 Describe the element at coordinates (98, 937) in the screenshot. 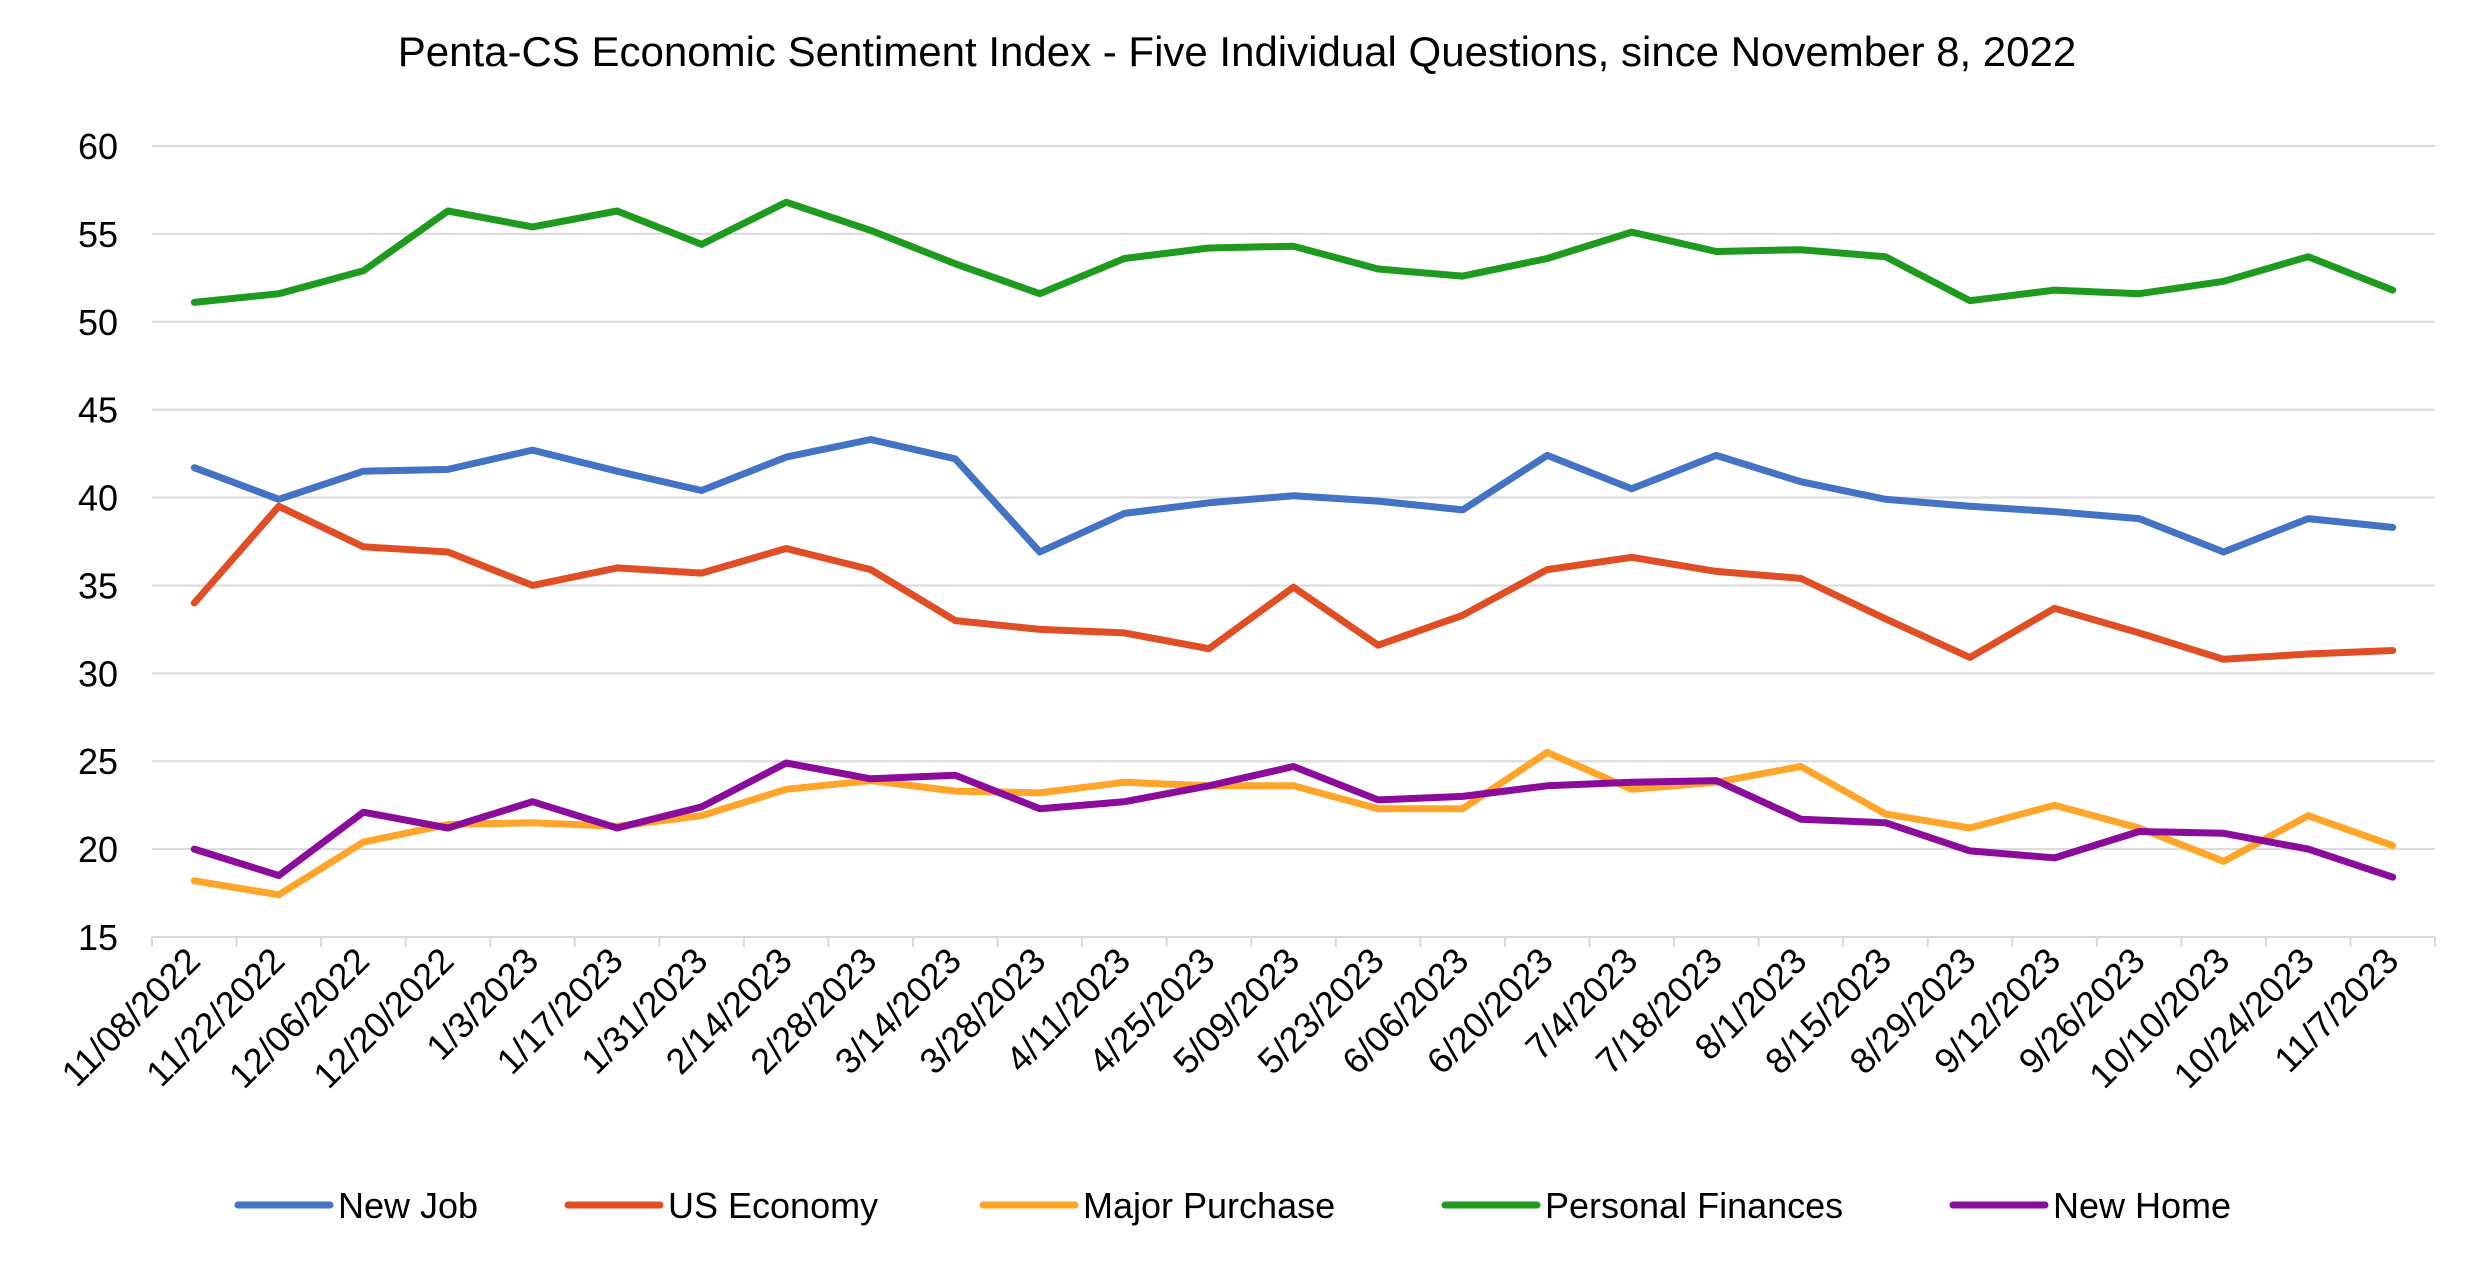

I see `y-tick-label: 15` at that location.